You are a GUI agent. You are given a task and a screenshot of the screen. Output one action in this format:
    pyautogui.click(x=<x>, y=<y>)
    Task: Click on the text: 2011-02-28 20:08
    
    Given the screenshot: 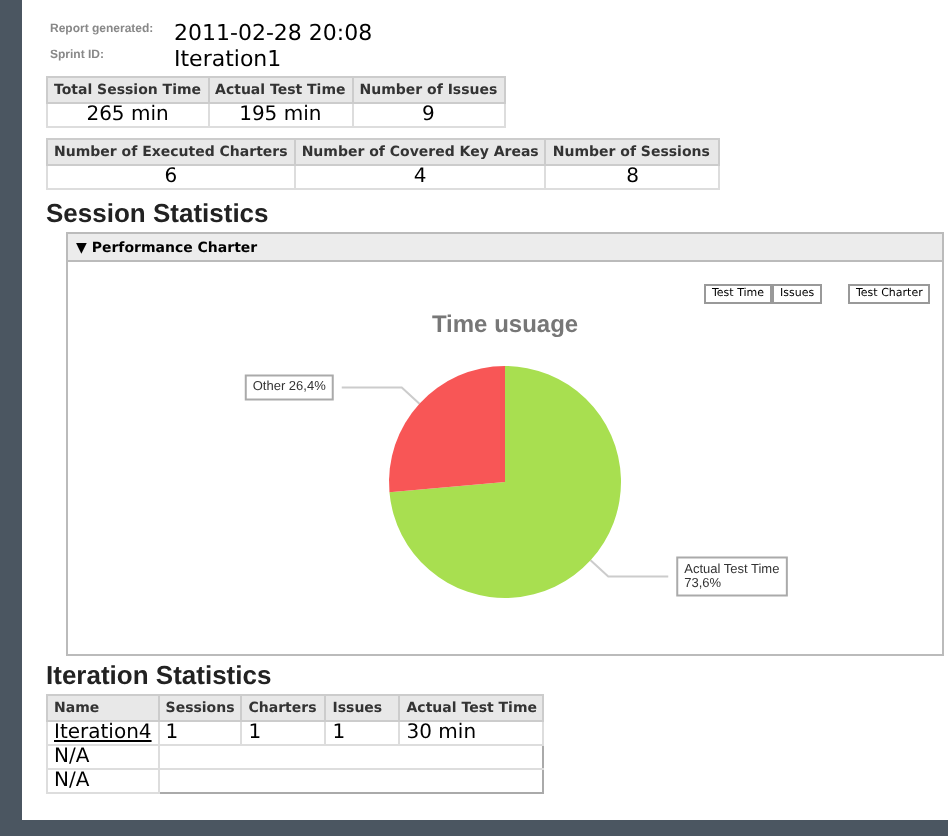 What is the action you would take?
    pyautogui.click(x=273, y=33)
    